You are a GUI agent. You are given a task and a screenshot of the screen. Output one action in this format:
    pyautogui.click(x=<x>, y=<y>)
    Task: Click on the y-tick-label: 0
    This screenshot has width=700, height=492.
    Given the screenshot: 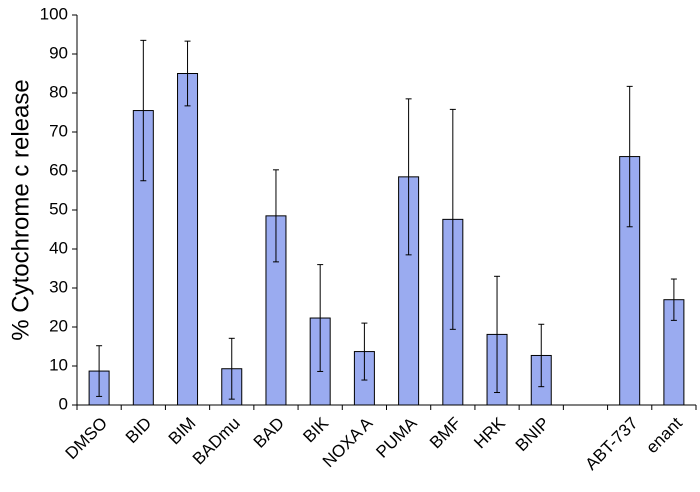 What is the action you would take?
    pyautogui.click(x=63, y=403)
    